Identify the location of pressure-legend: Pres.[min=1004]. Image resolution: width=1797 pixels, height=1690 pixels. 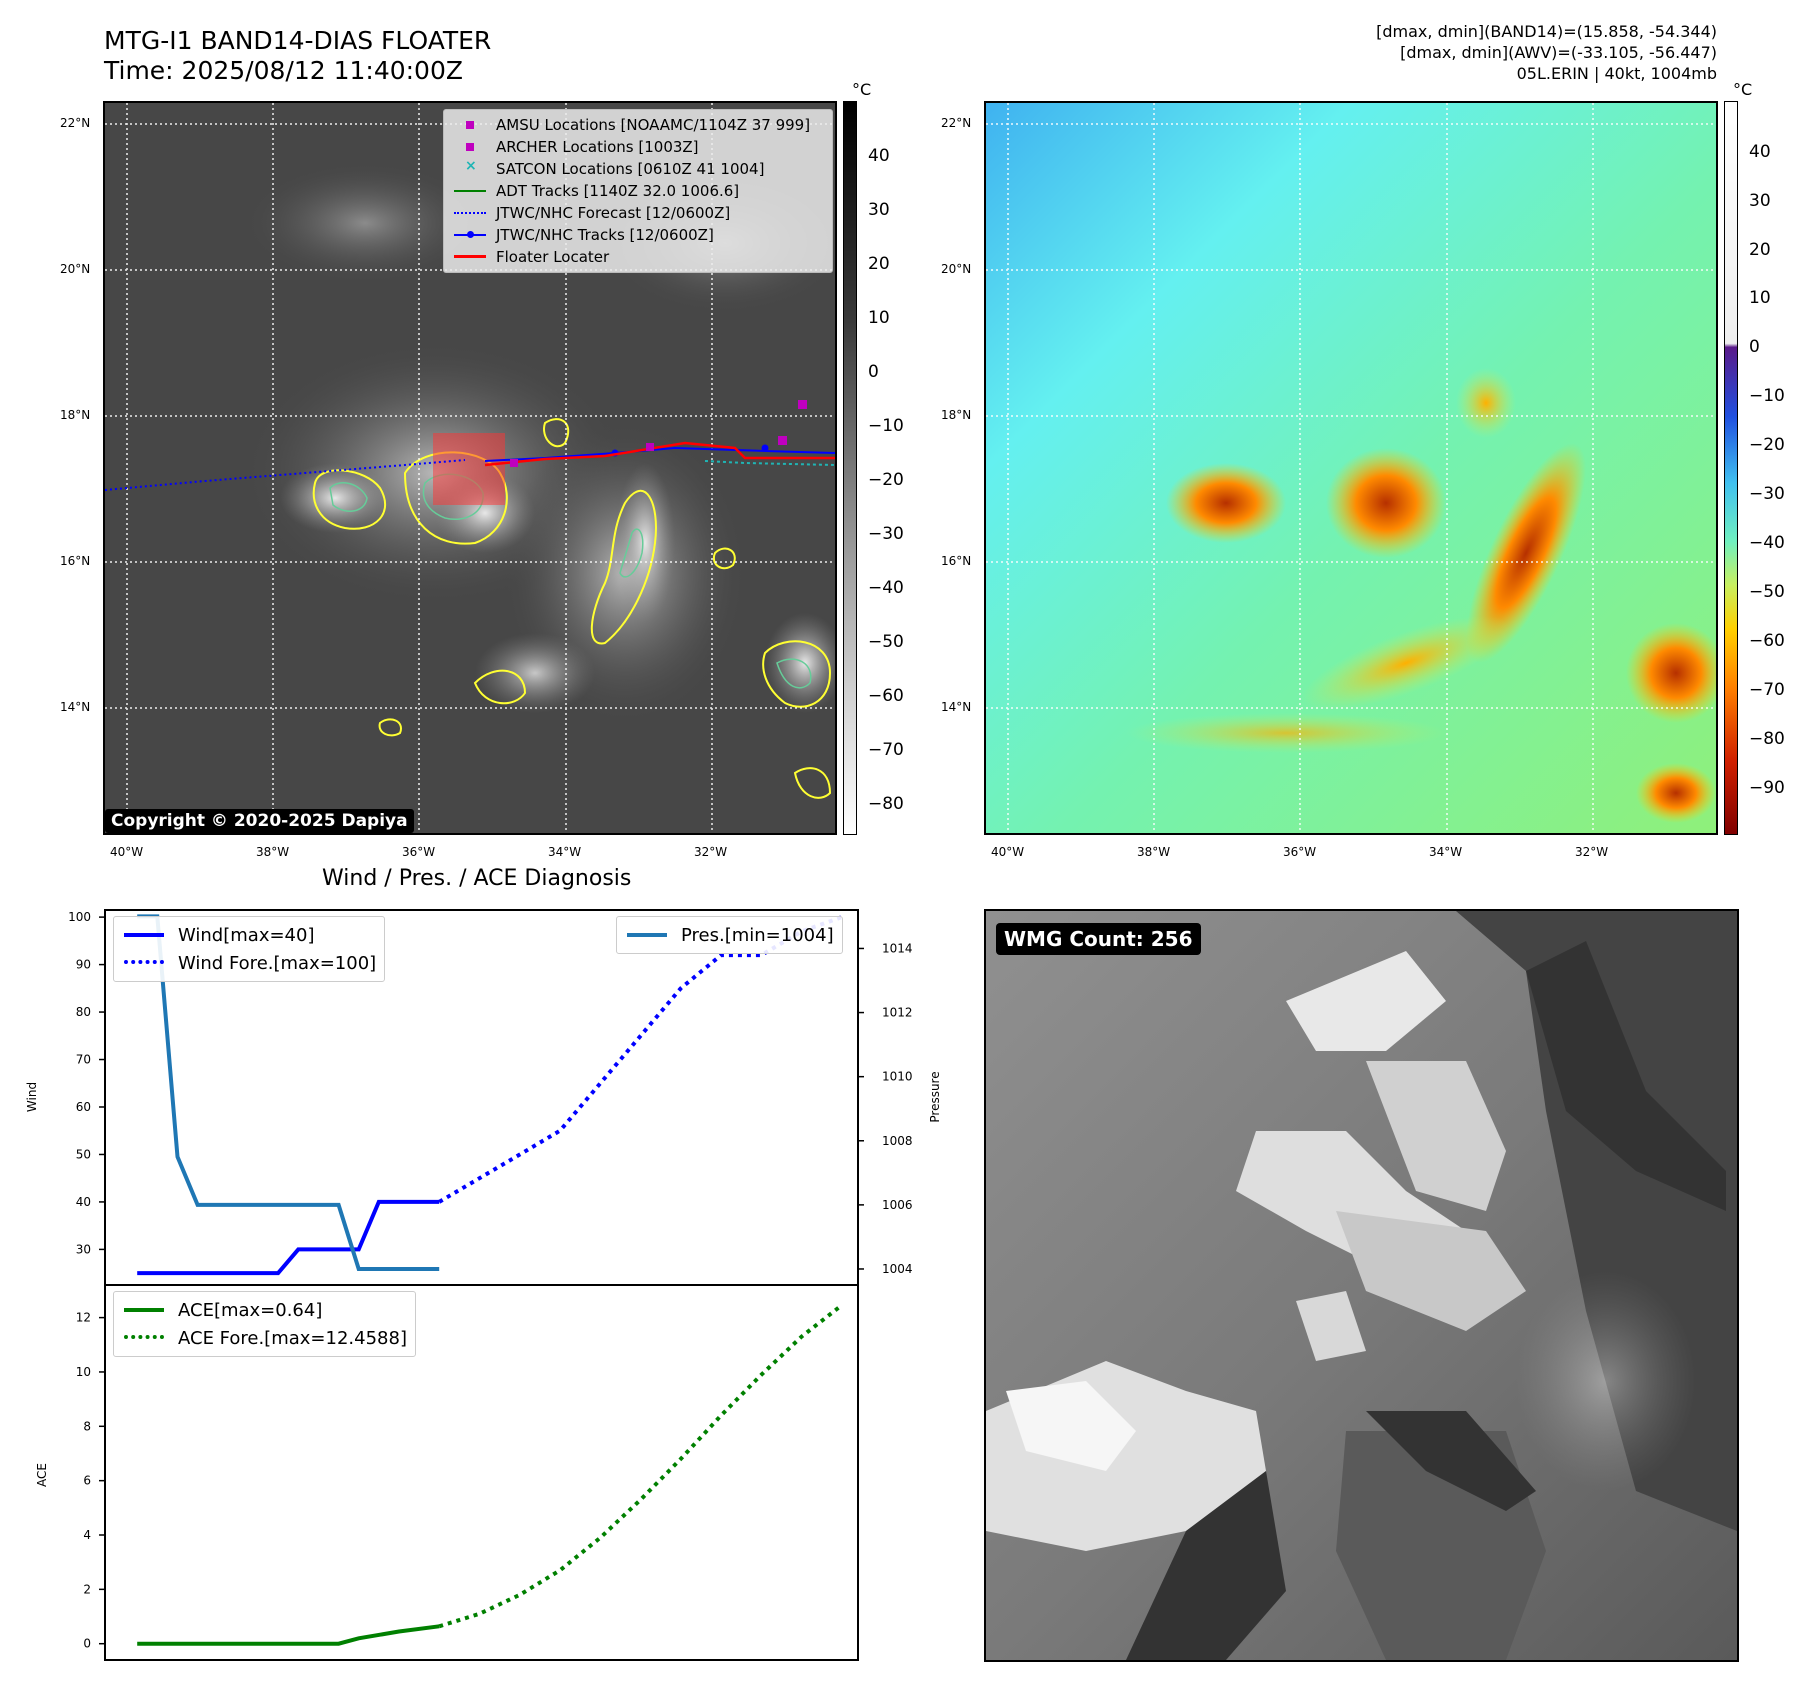
(729, 935).